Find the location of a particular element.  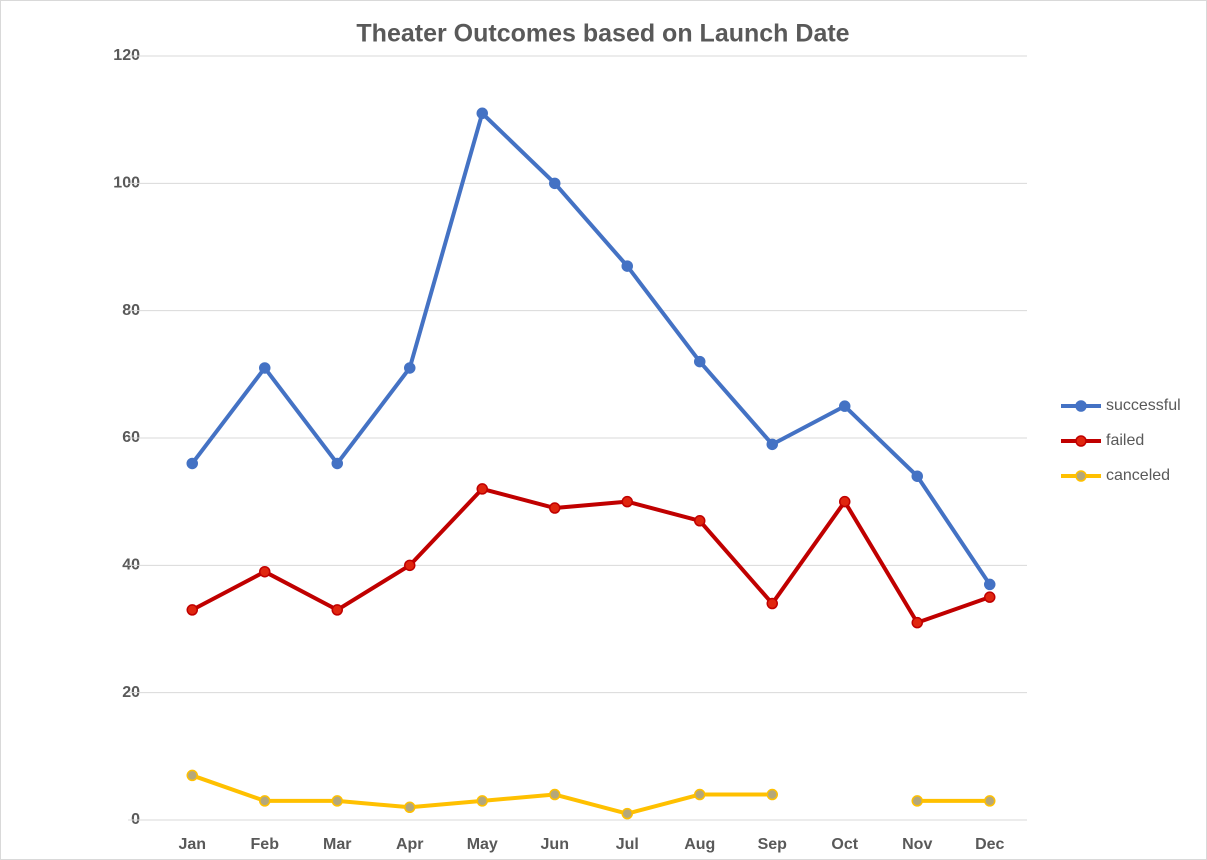

legend-label: failed is located at coordinates (1125, 440).